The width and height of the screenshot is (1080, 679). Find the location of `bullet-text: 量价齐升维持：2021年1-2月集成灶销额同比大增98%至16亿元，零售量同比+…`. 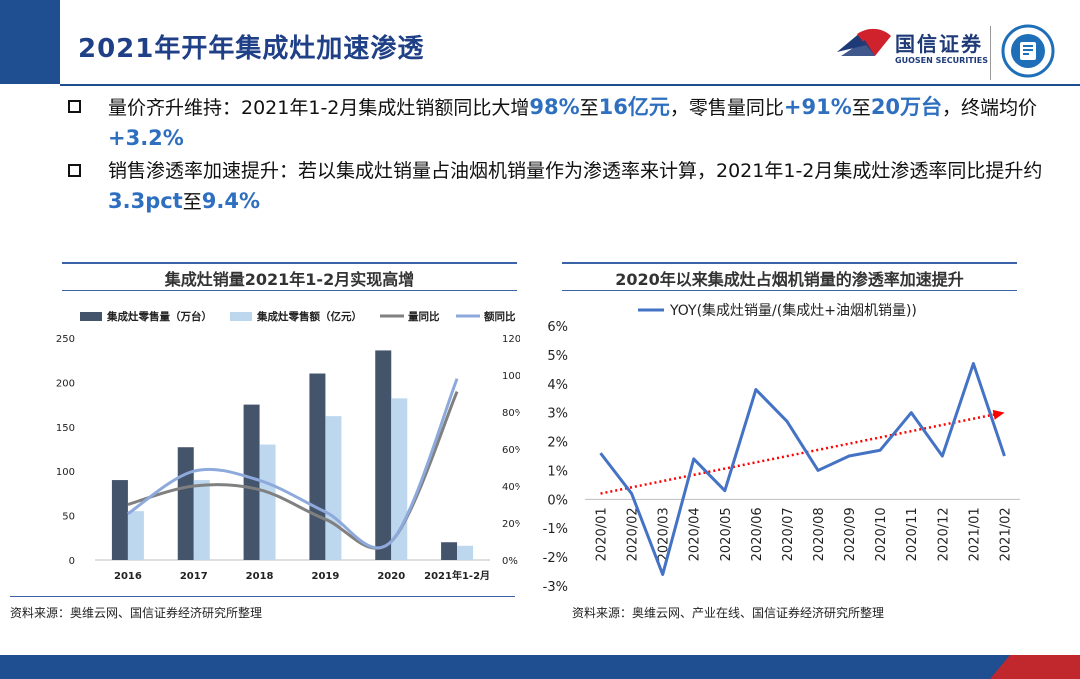

bullet-text: 量价齐升维持：2021年1-2月集成灶销额同比大增98%至16亿元，零售量同比+… is located at coordinates (573, 122).